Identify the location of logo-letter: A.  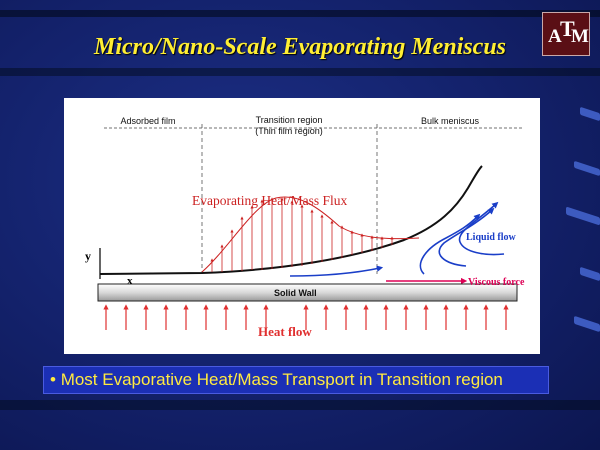
(555, 36).